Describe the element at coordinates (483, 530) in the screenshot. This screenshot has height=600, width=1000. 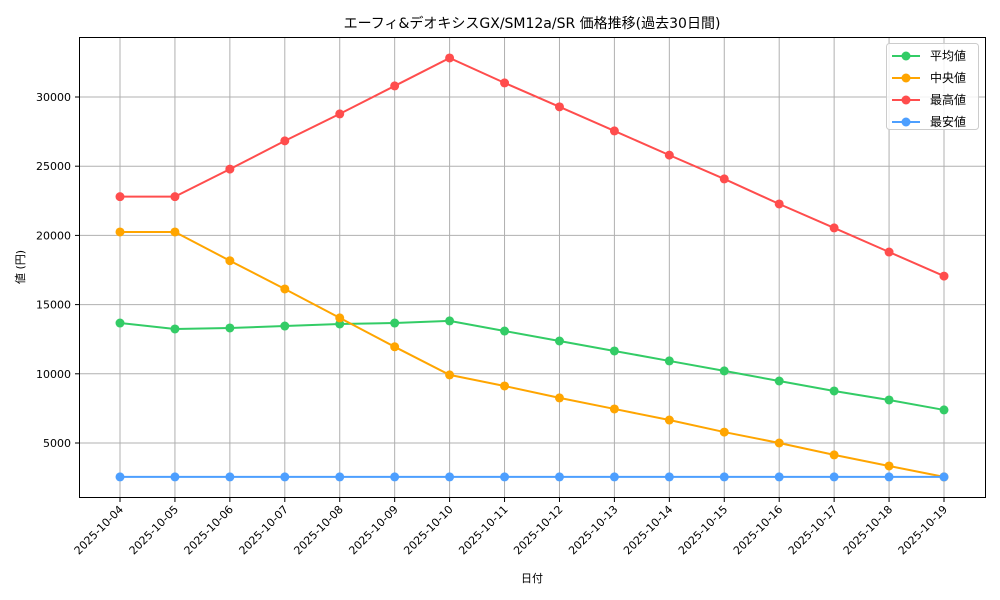
I see `x-tick-label: 2025-10-11` at that location.